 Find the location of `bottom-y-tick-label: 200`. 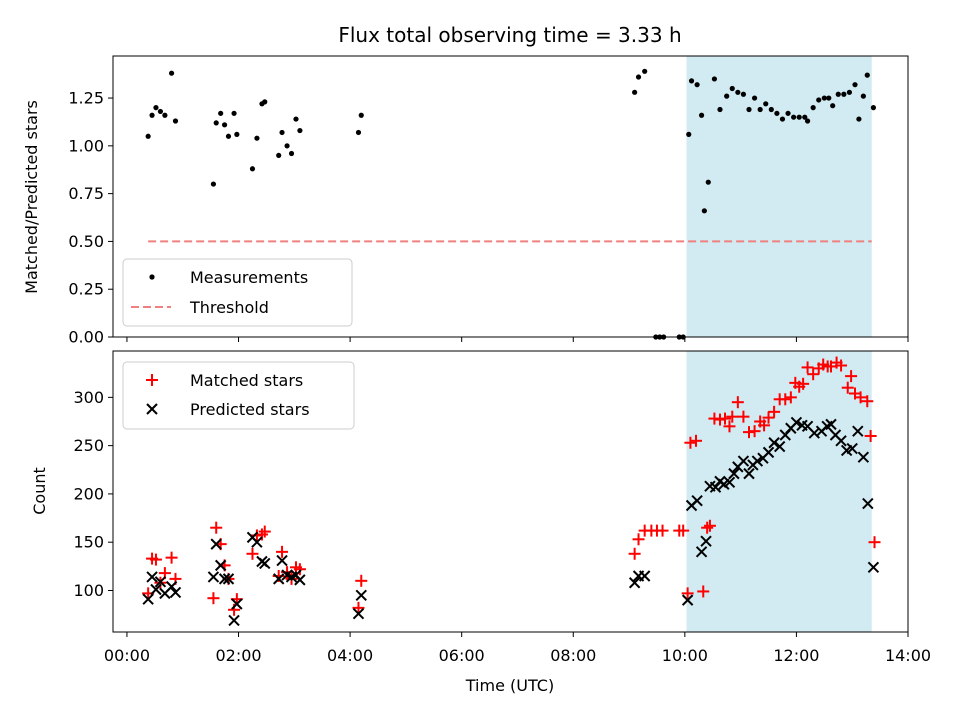

bottom-y-tick-label: 200 is located at coordinates (88, 493).